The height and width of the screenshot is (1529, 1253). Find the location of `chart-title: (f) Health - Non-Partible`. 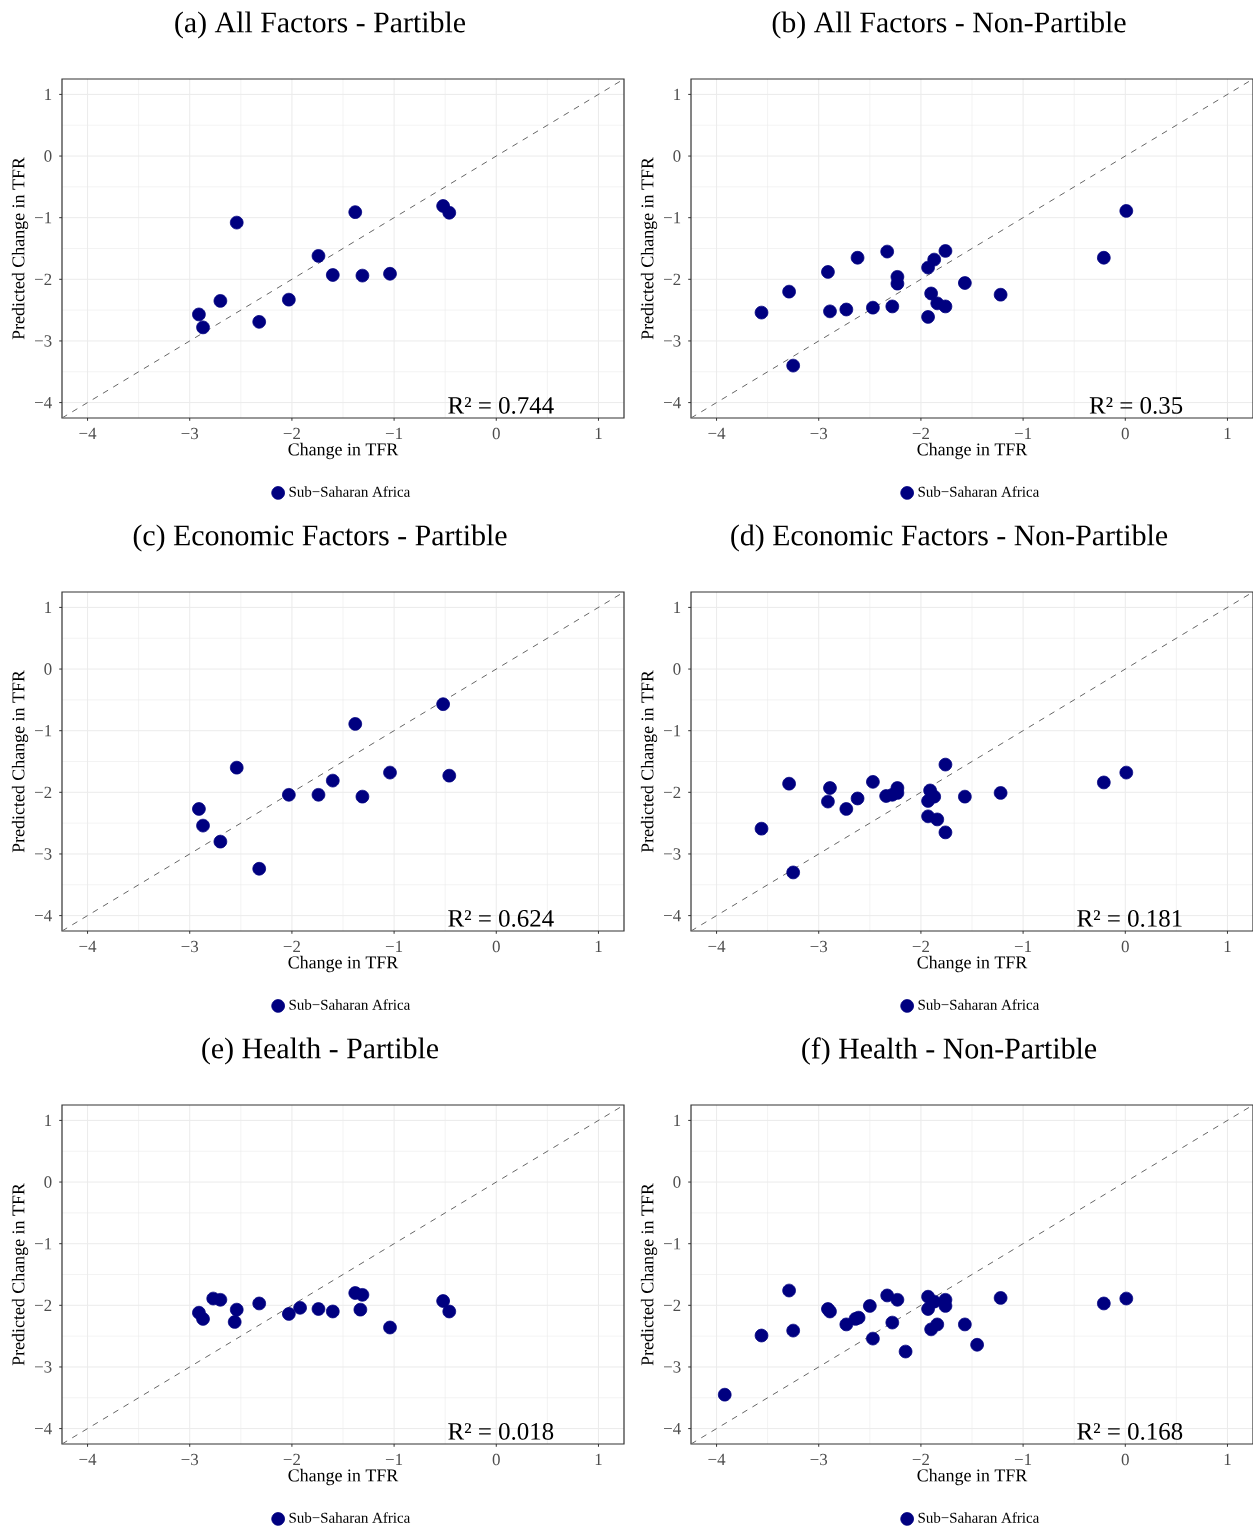

chart-title: (f) Health - Non-Partible is located at coordinates (949, 1051).